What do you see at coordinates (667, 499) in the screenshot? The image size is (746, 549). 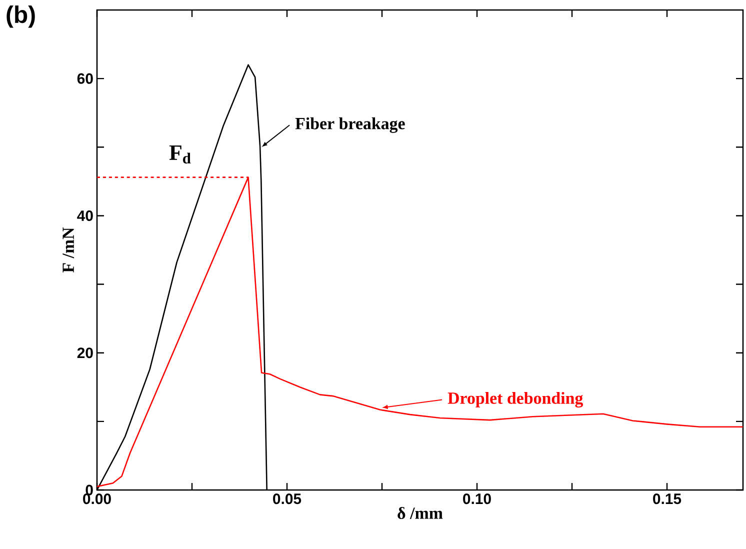 I see `x-tick-label: 0.15` at bounding box center [667, 499].